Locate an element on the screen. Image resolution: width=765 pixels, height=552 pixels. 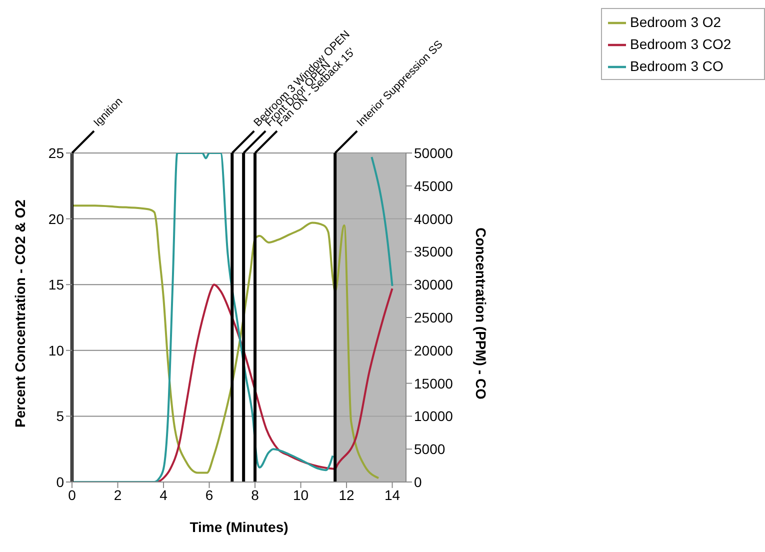
legend-label: Bedroom 3 CO is located at coordinates (677, 66).